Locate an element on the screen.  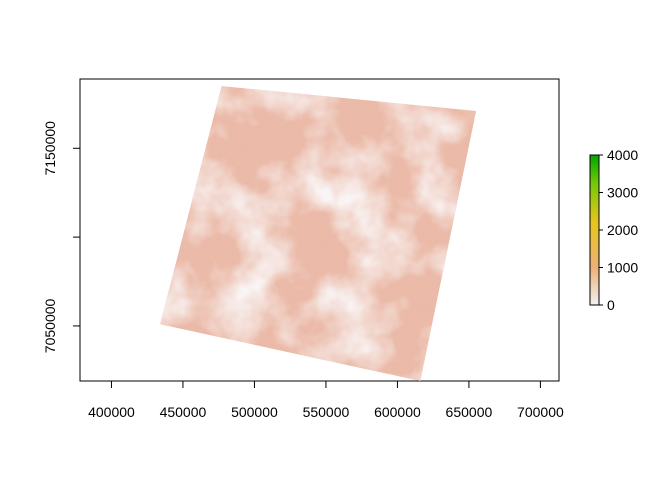
colorbar-ticks: 0 1000 2000 3000 4000 is located at coordinates (618, 230).